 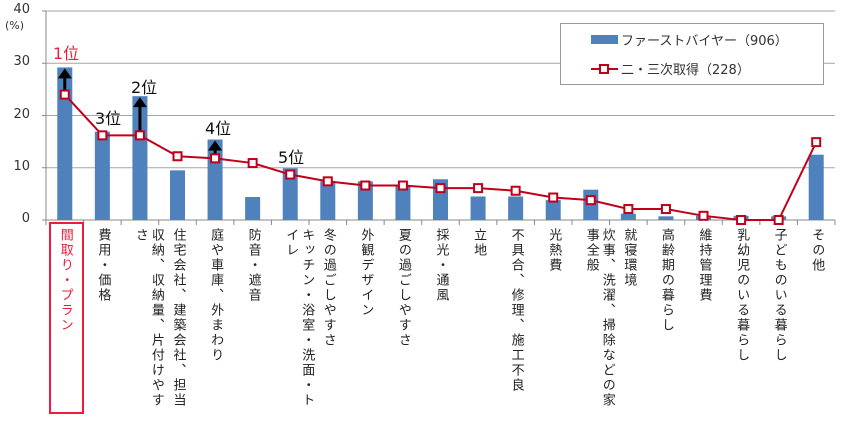 I want to click on highlight-box, so click(x=66, y=318).